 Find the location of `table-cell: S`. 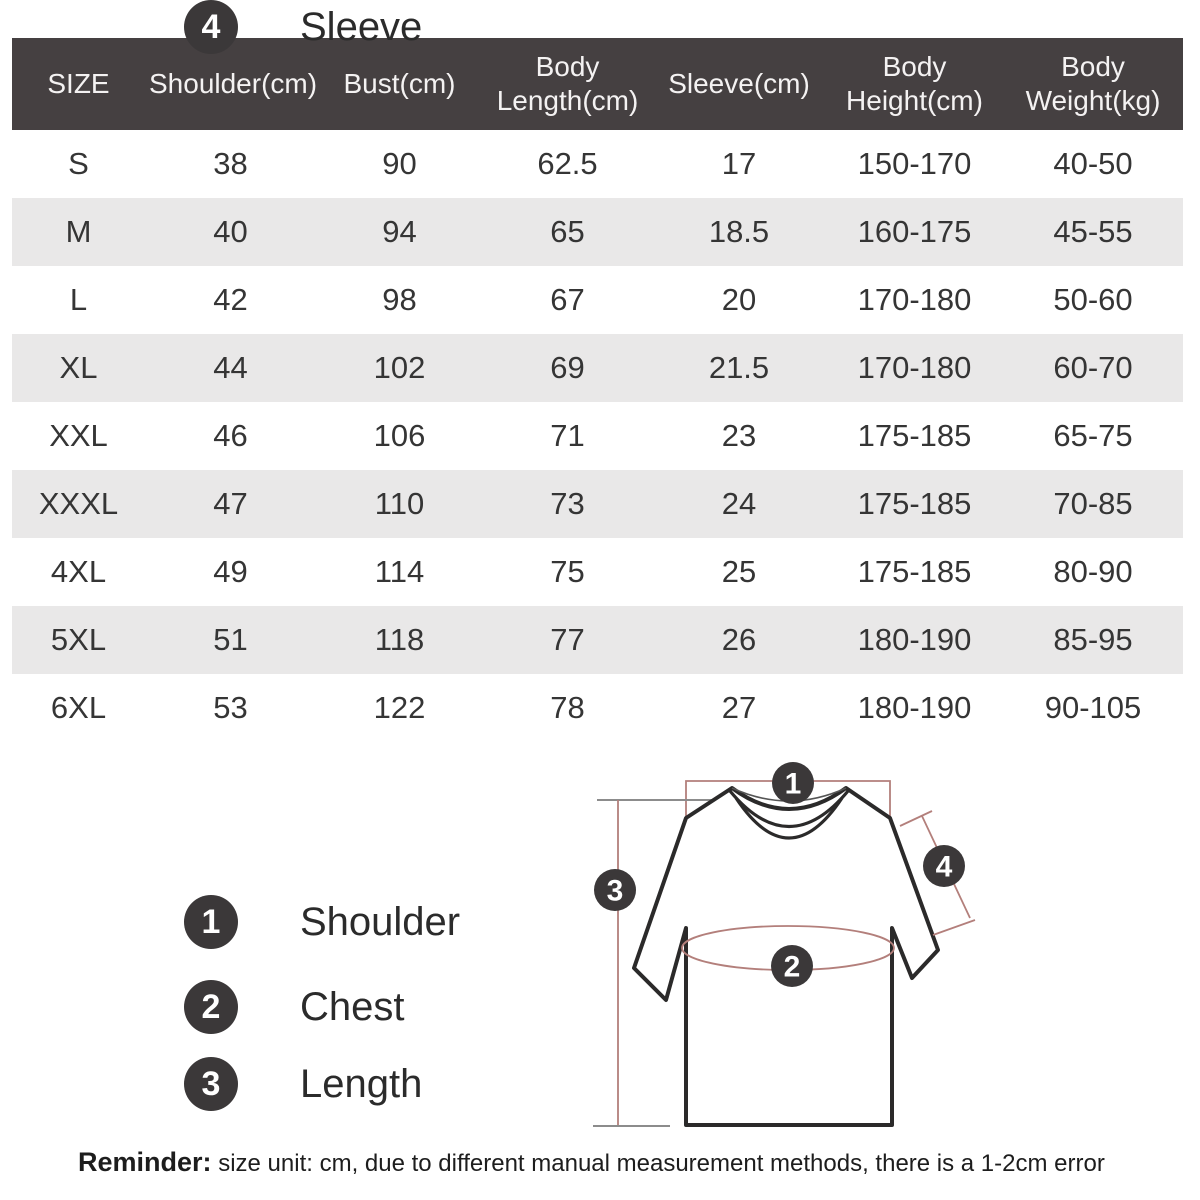

table-cell: S is located at coordinates (78, 164).